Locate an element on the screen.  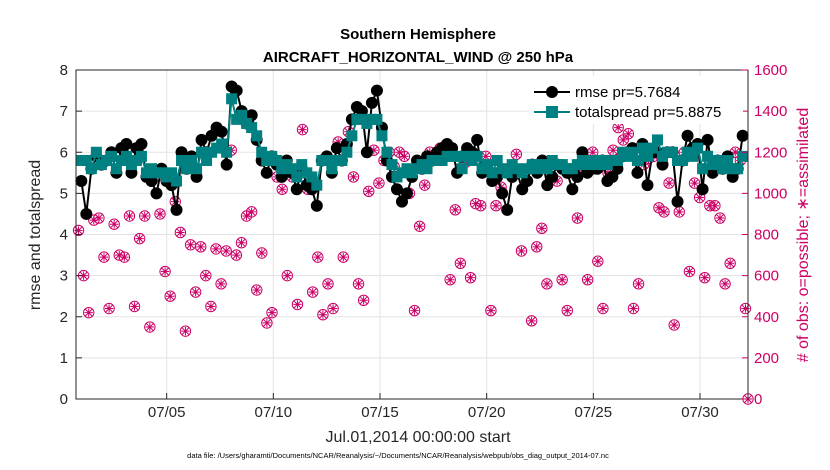
x-tick-label: 07/05 is located at coordinates (167, 412).